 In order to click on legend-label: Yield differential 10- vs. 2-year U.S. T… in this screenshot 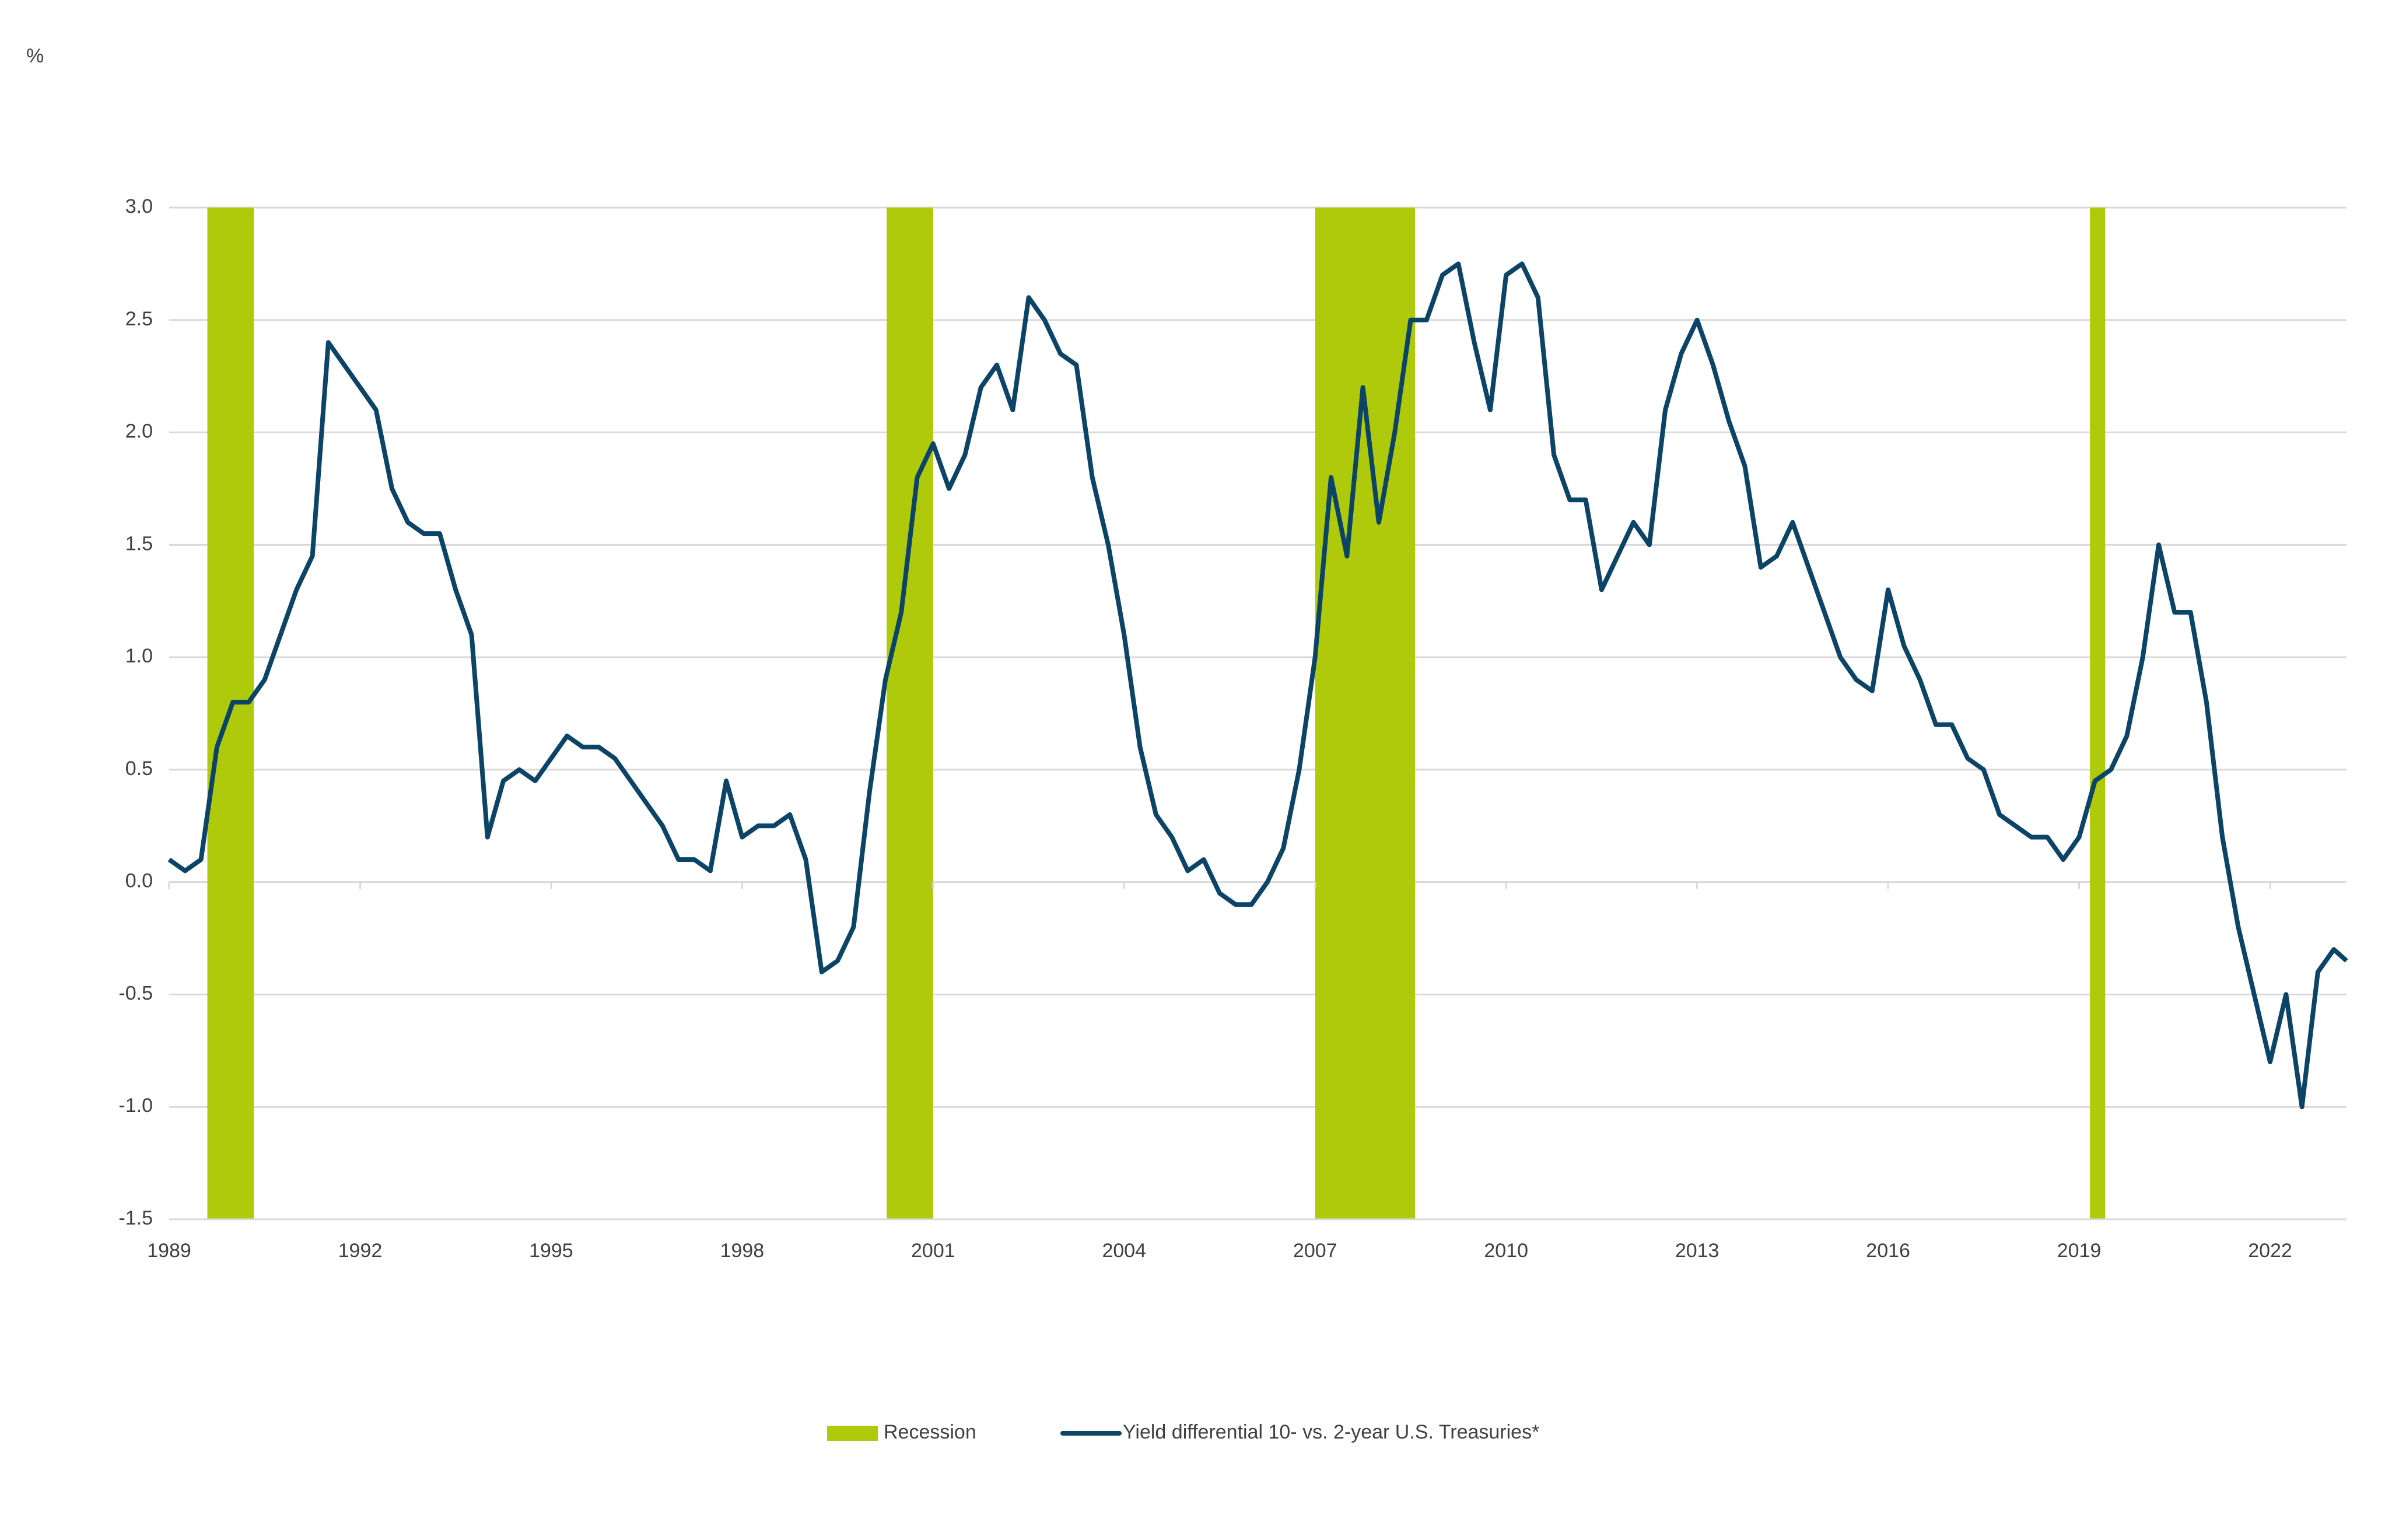, I will do `click(1331, 1432)`.